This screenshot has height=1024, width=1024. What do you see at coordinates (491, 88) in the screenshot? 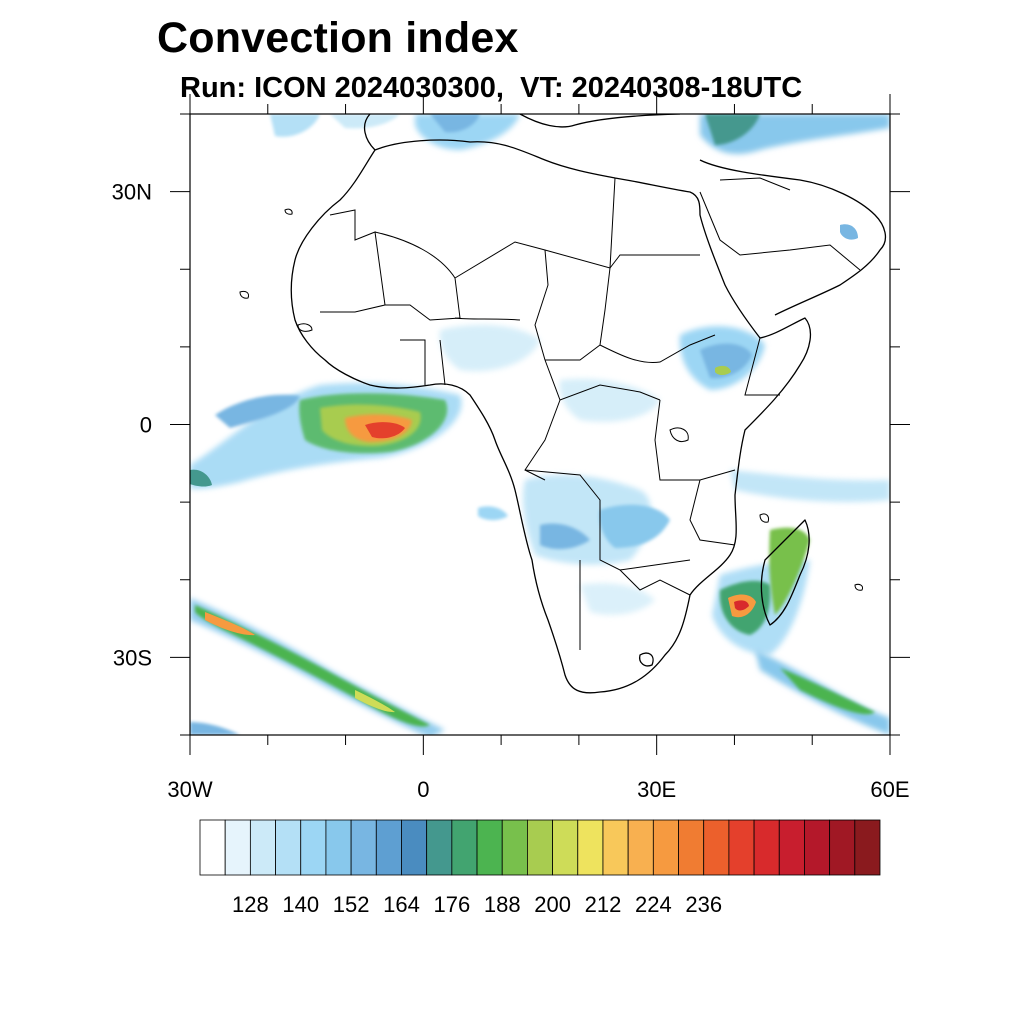
I see `plot-subtitle: Run: ICON 2024030300, VT: 20240308-18UTC` at bounding box center [491, 88].